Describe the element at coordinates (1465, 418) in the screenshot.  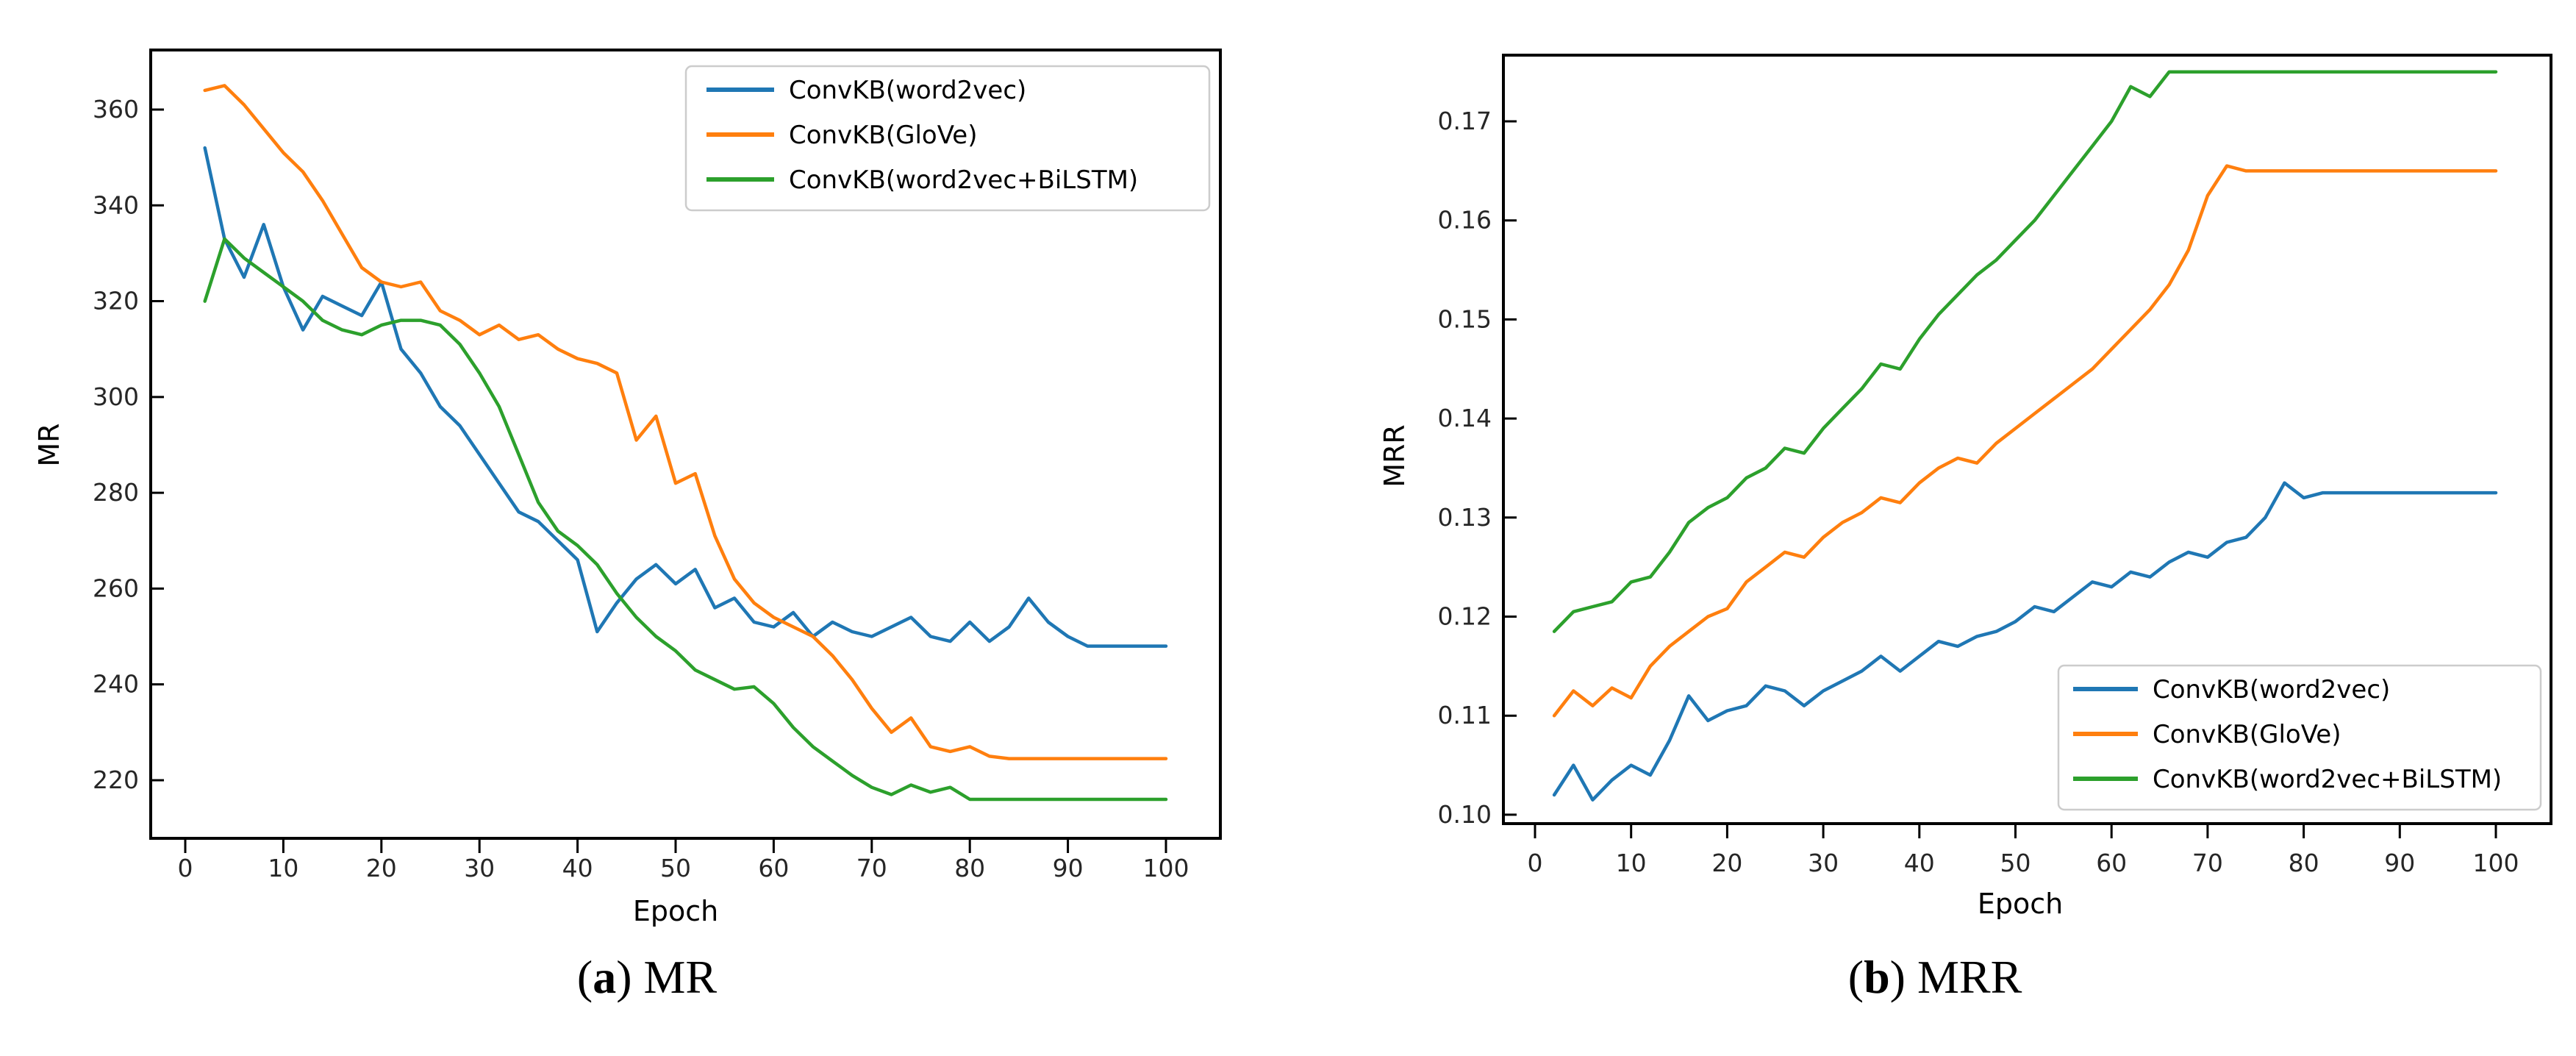
I see `y-tick-label: 0.14` at that location.